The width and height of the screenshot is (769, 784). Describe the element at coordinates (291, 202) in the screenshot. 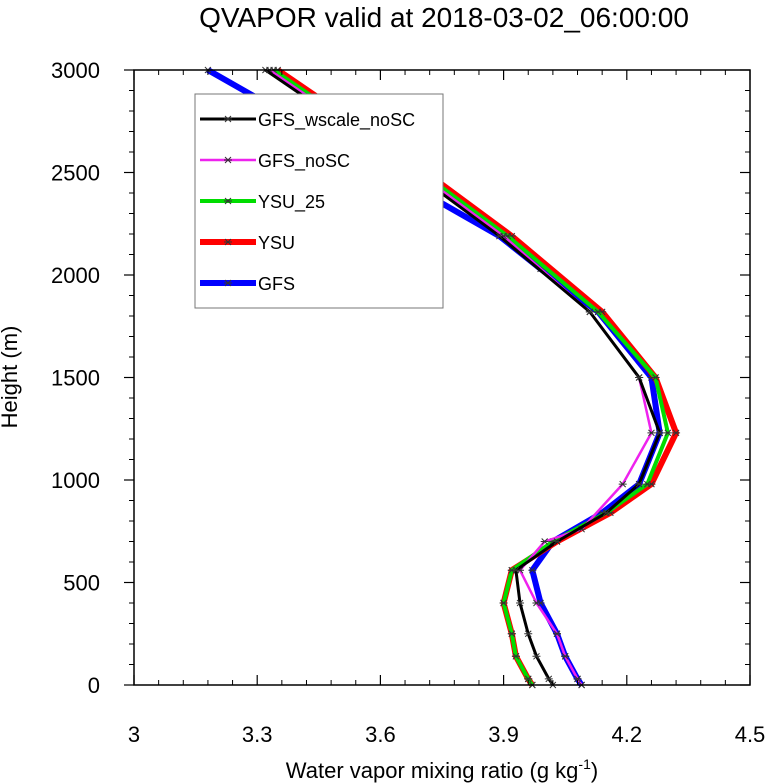

I see `legend-label: YSU_25` at that location.